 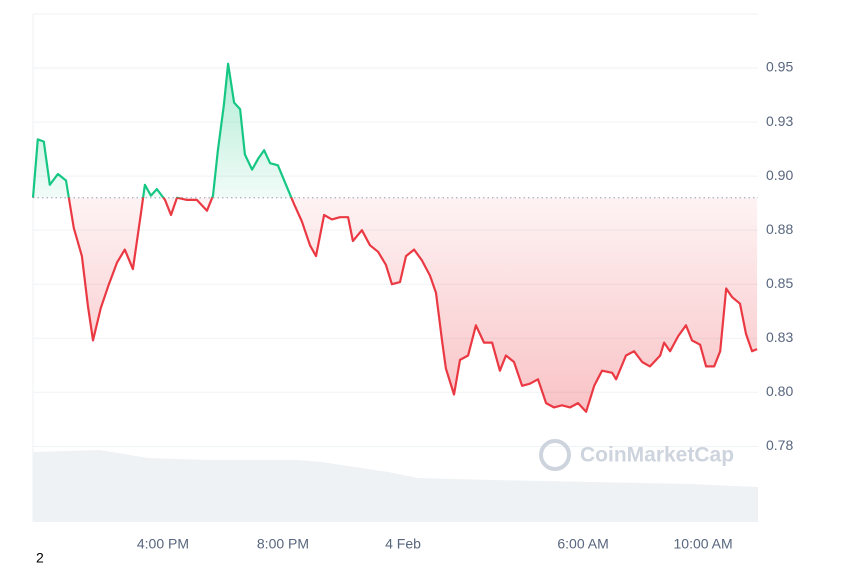 I want to click on y-tick-label: 0.78, so click(x=779, y=445).